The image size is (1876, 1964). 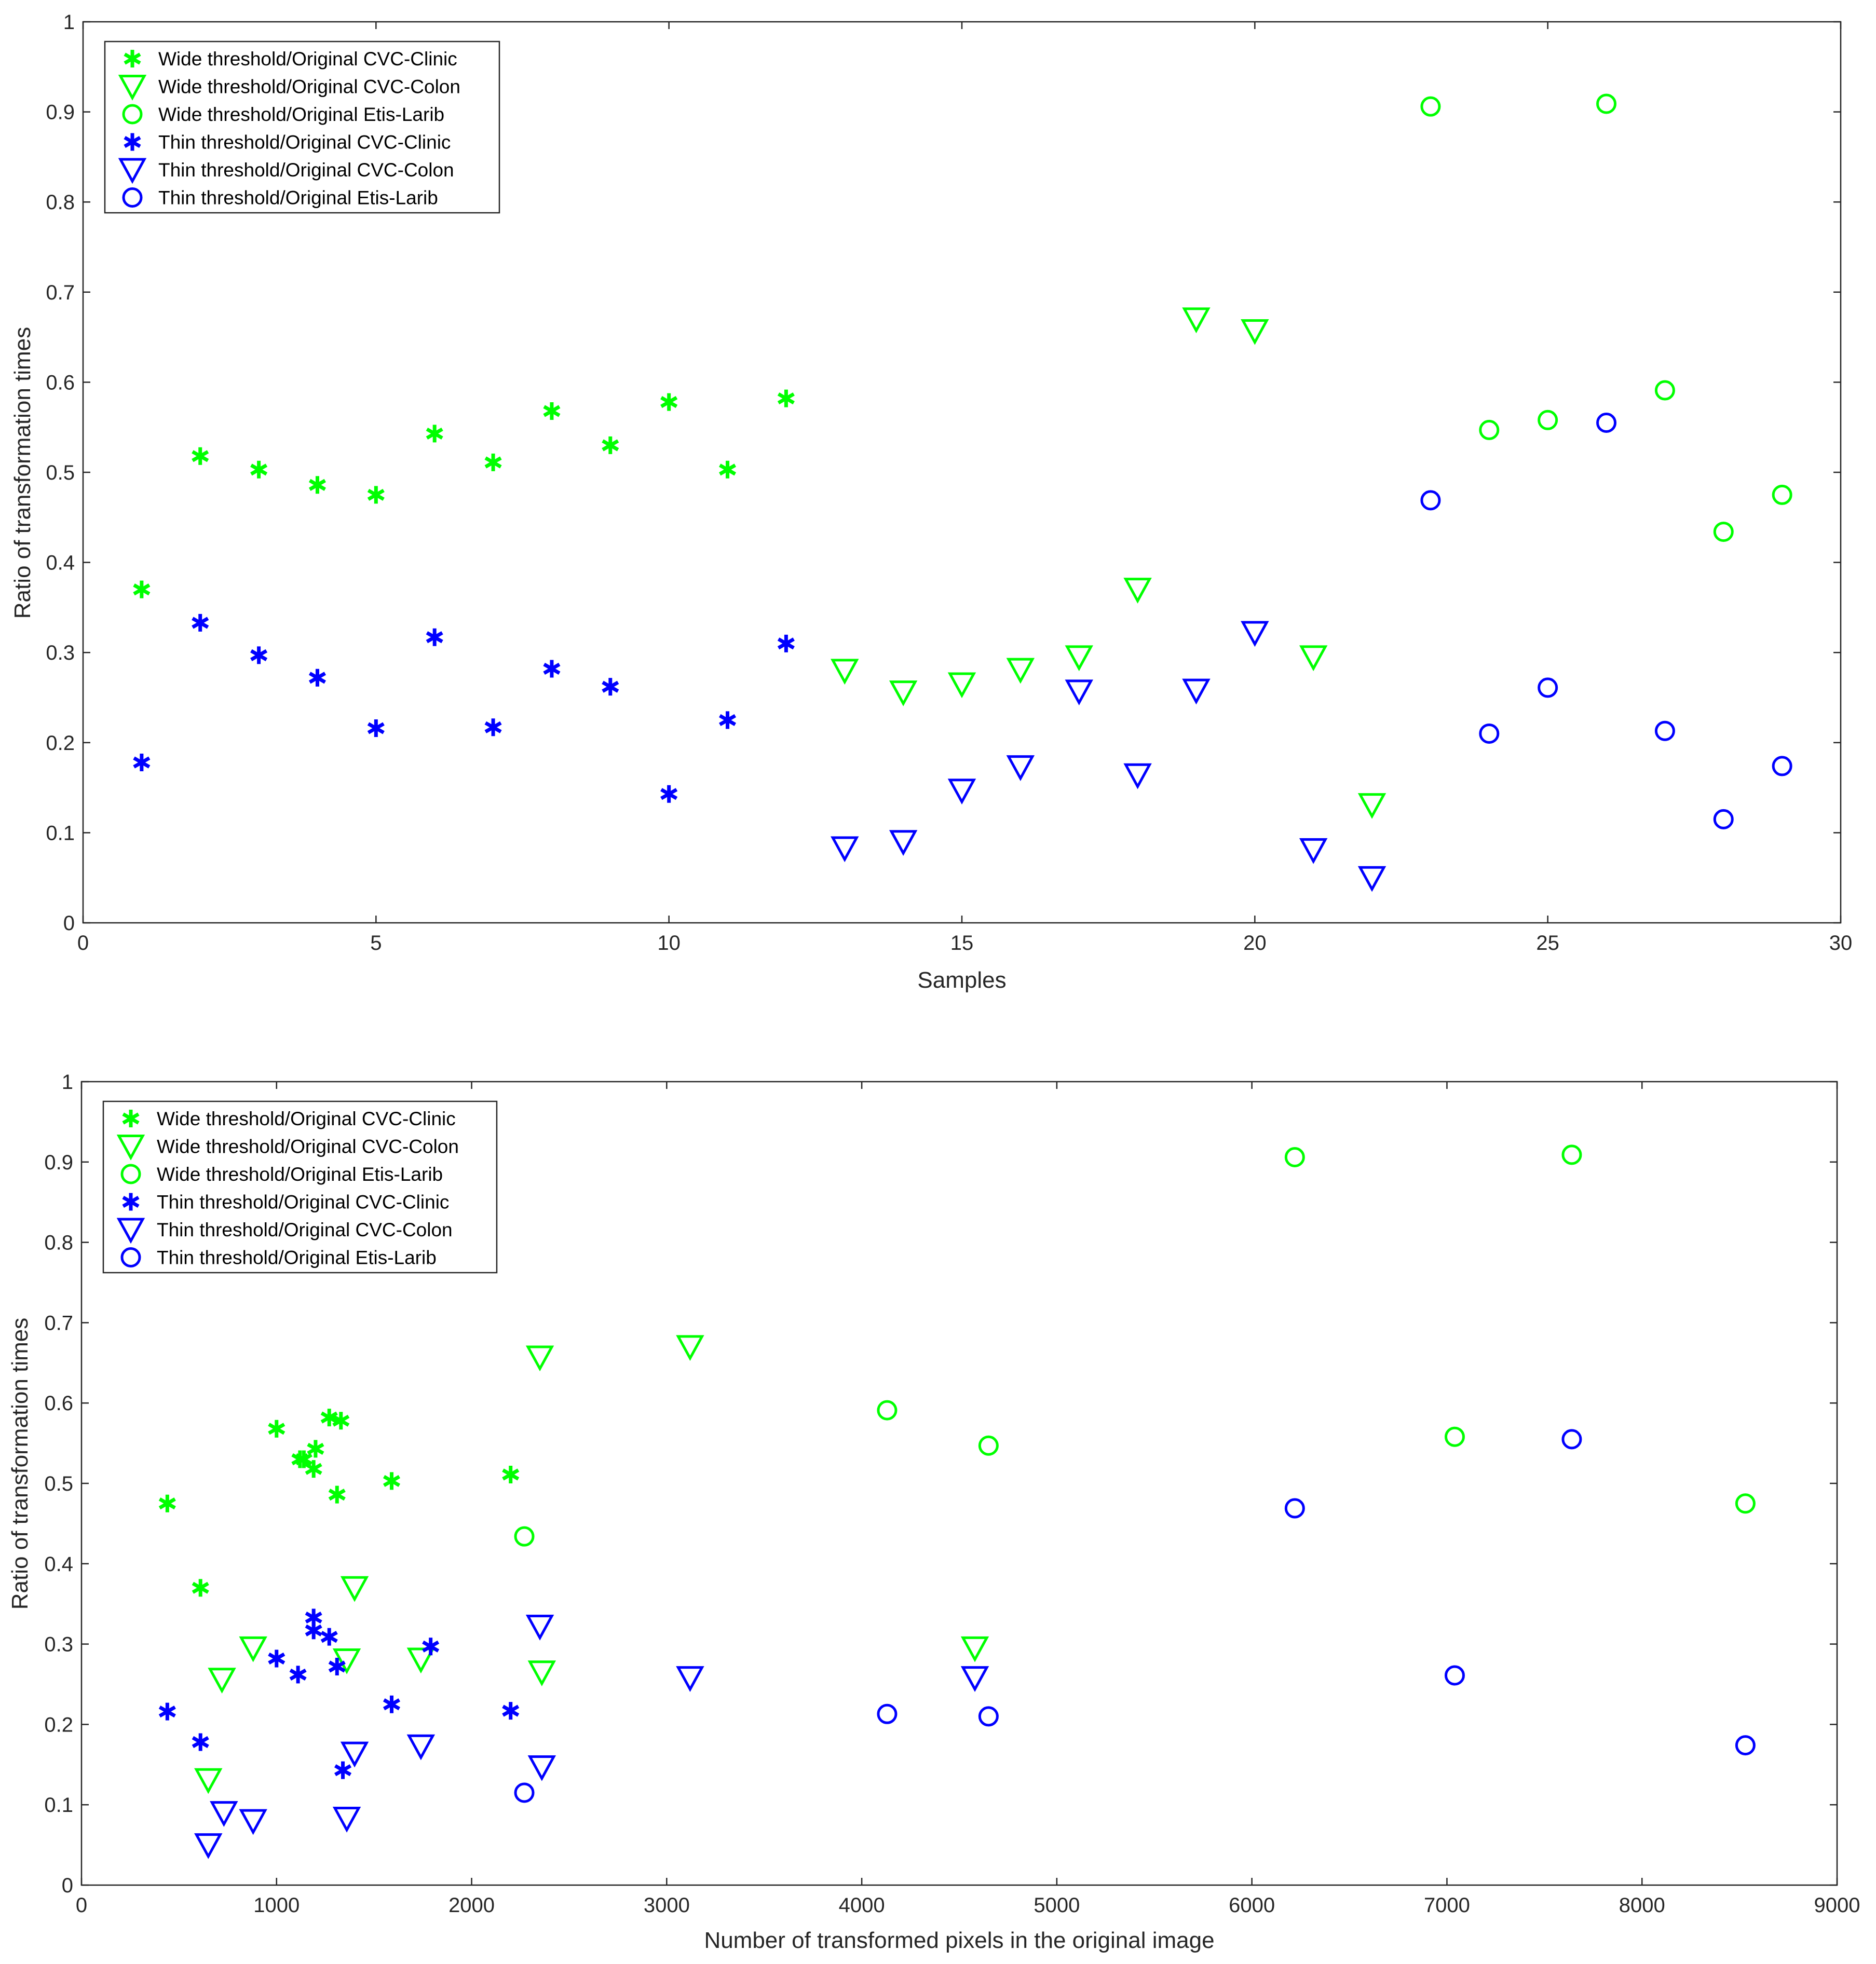 I want to click on top-x-axis-label: Samples, so click(x=961, y=980).